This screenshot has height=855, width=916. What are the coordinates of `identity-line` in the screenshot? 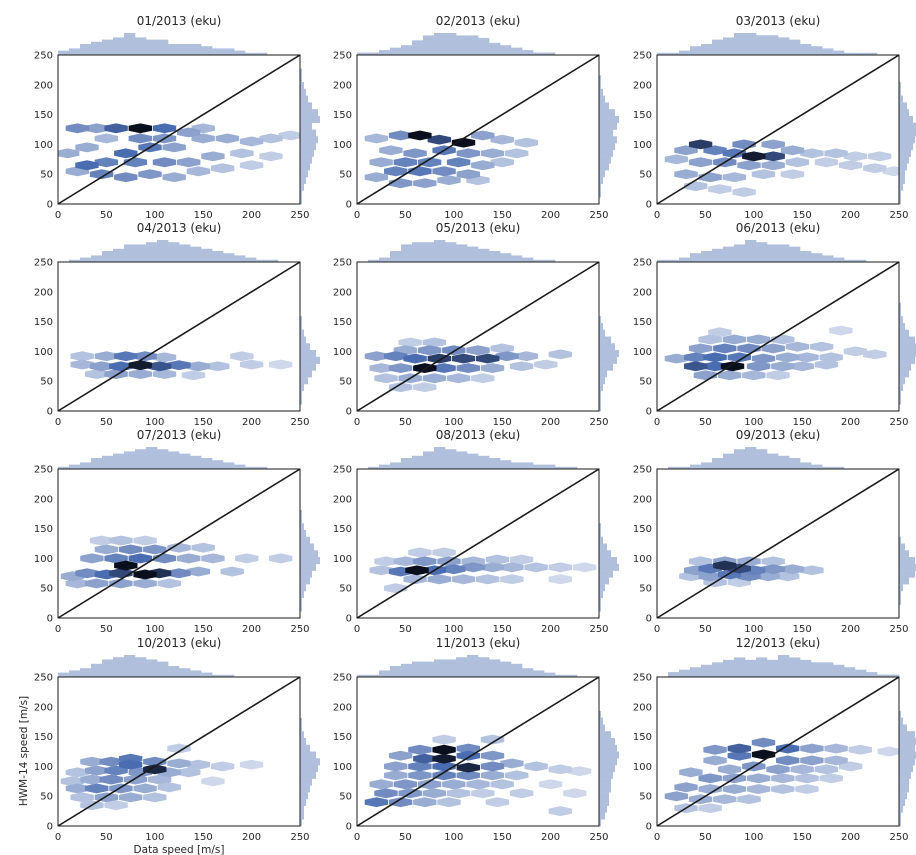 It's located at (778, 336).